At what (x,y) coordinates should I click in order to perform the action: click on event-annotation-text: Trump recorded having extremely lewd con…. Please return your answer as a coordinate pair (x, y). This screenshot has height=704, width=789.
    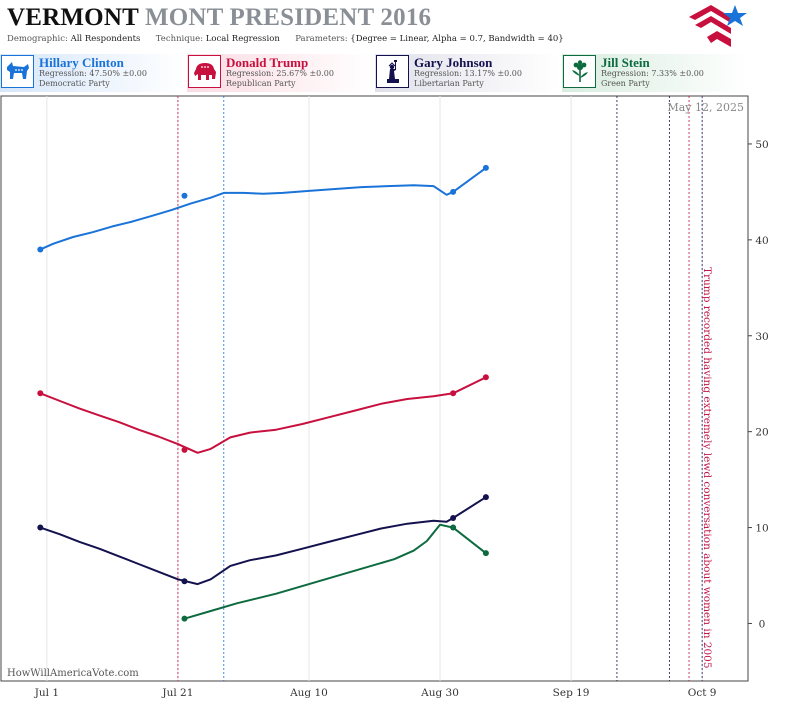
    Looking at the image, I should click on (707, 468).